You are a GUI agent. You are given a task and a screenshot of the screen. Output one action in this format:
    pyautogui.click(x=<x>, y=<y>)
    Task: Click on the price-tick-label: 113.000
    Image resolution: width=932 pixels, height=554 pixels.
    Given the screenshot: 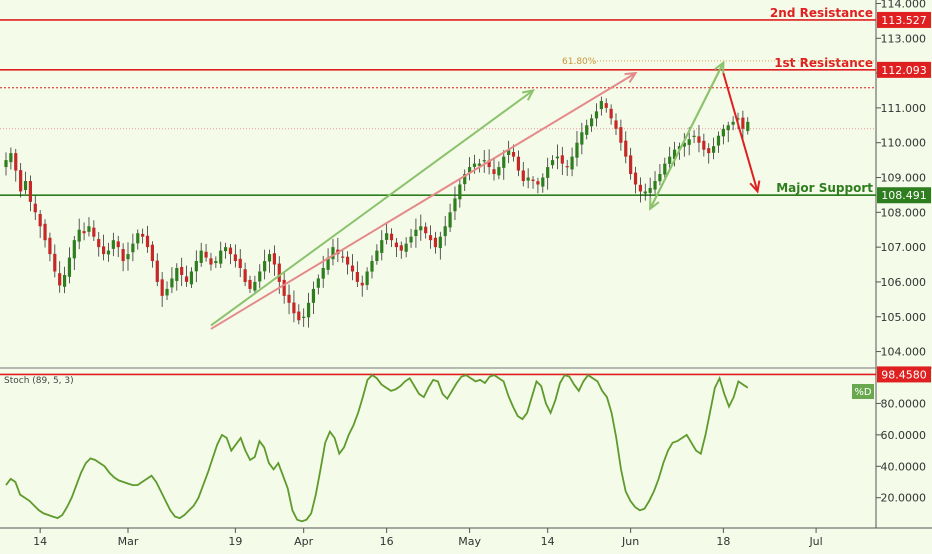 What is the action you would take?
    pyautogui.click(x=904, y=38)
    